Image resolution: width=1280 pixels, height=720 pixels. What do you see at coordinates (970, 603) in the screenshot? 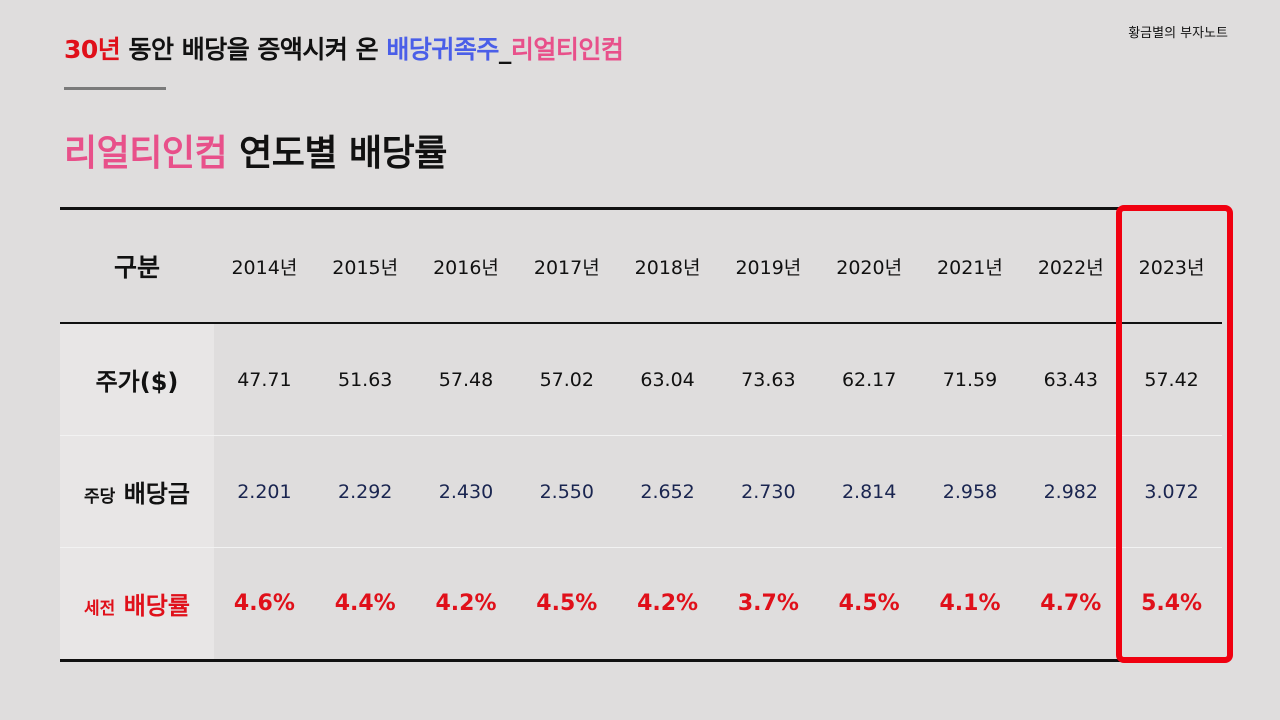
I see `yield-cell: 4.1%` at bounding box center [970, 603].